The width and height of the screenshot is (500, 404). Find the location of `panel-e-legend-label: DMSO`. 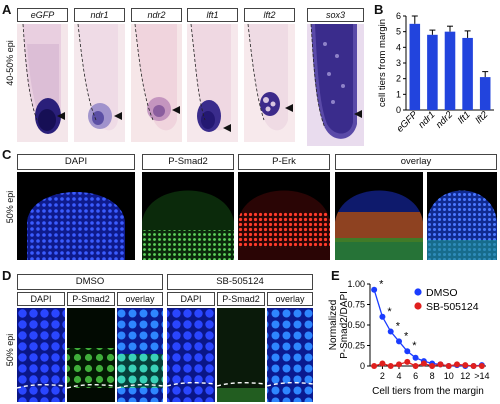

panel-e-legend-label: DMSO is located at coordinates (442, 293).